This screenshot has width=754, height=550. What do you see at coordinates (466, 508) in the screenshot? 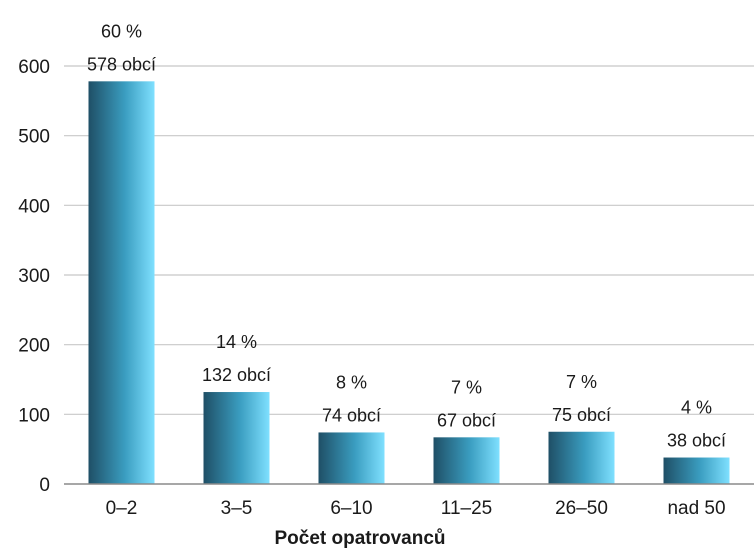
I see `x-tick-label: 11–25` at bounding box center [466, 508].